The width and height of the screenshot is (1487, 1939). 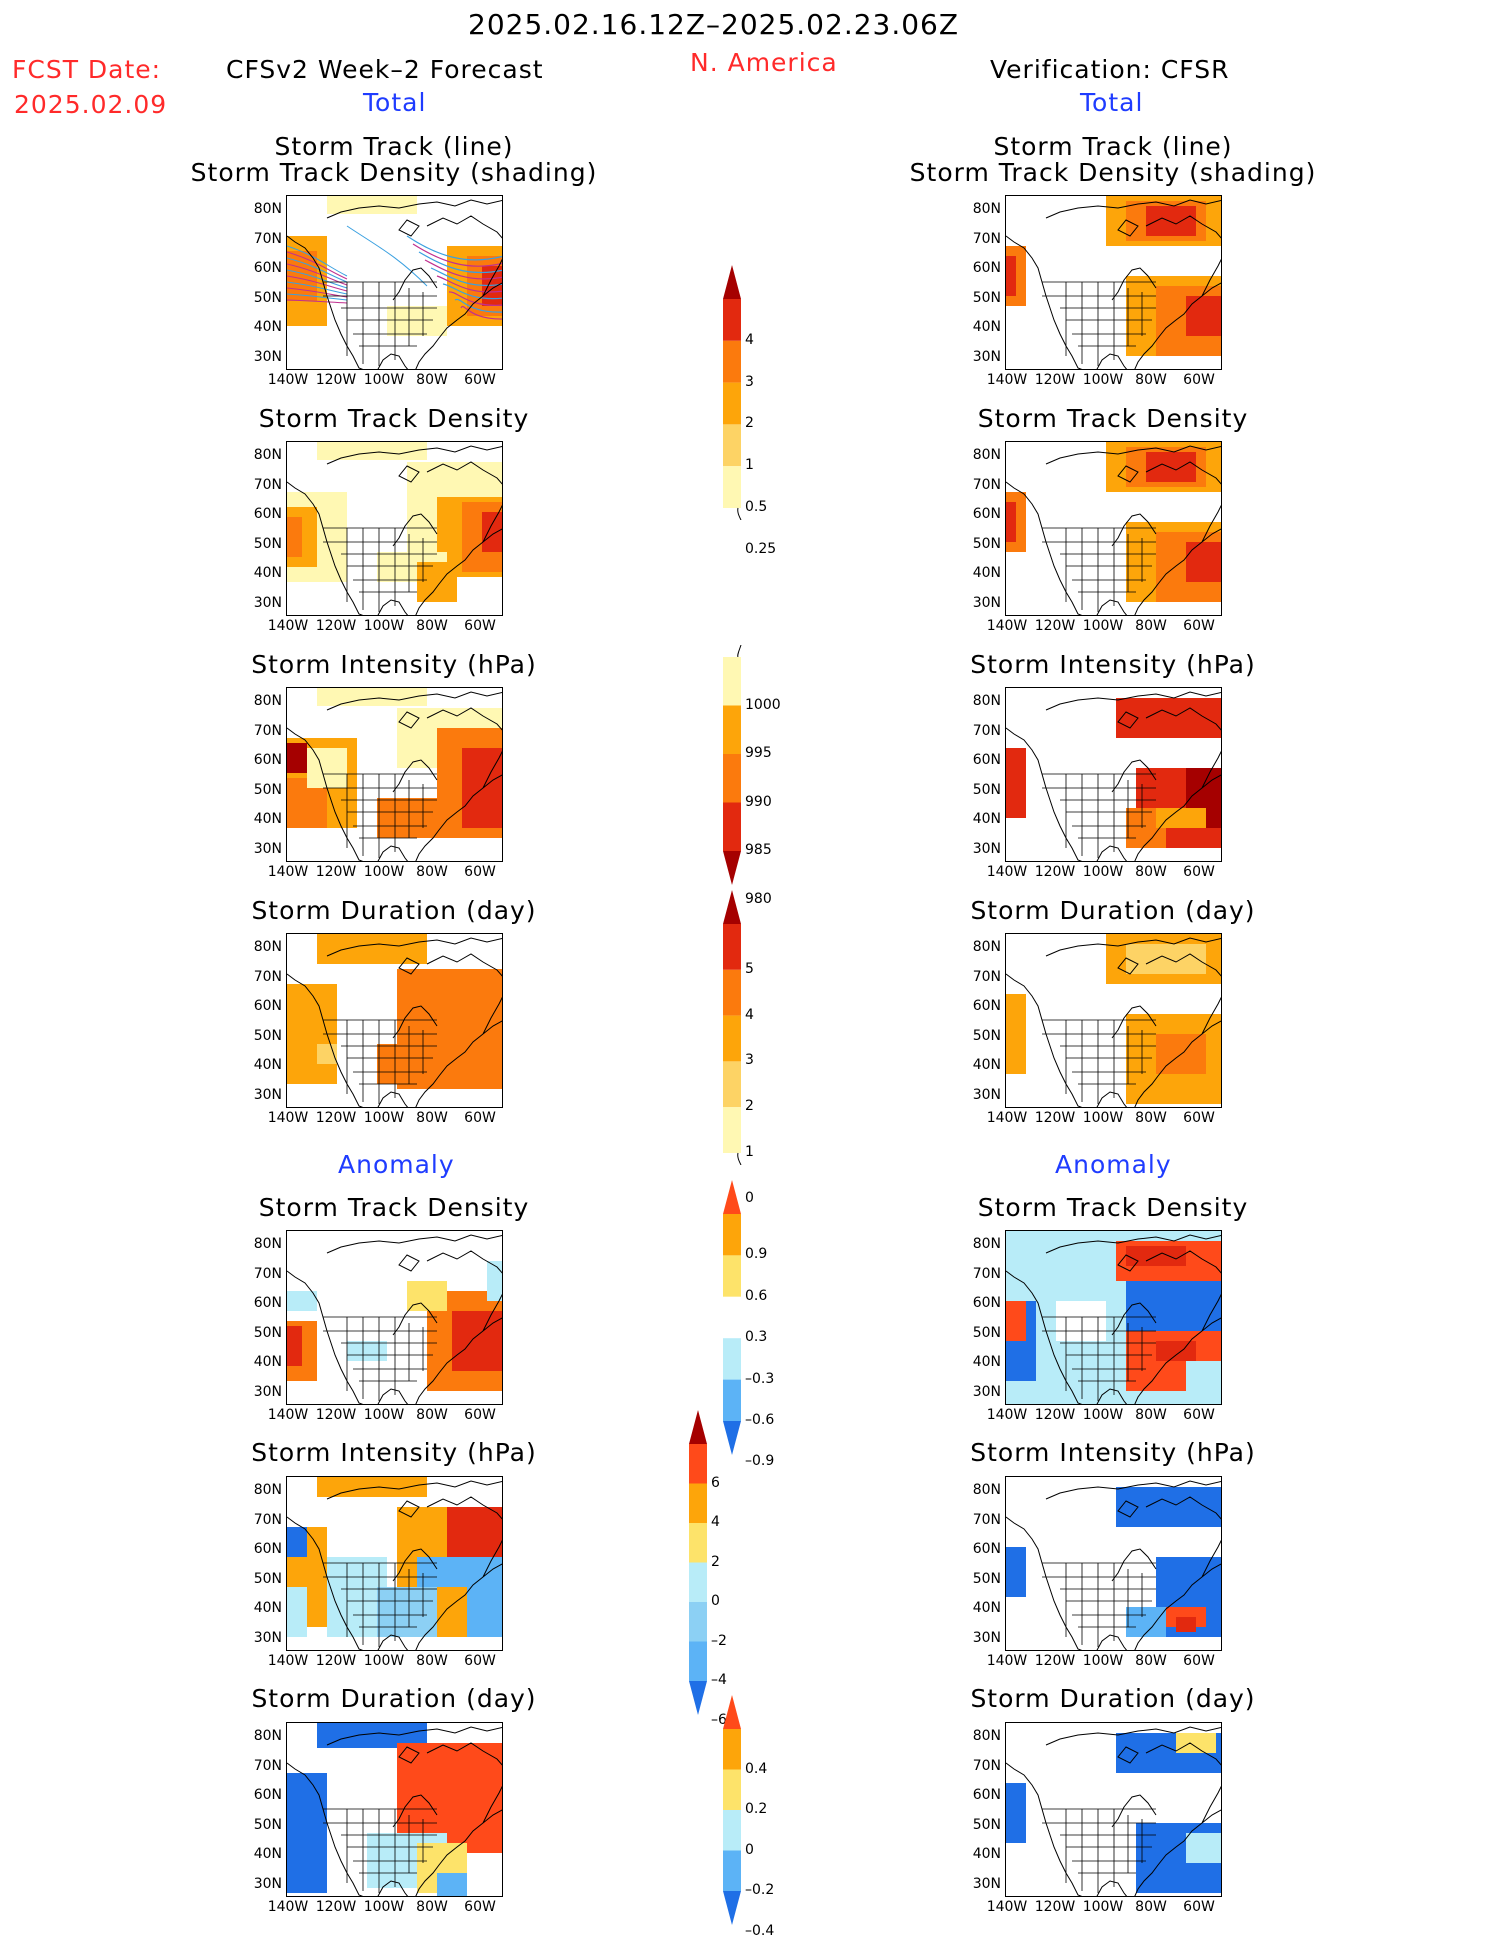 I want to click on colorbar-tick-label: –0.9, so click(x=760, y=1461).